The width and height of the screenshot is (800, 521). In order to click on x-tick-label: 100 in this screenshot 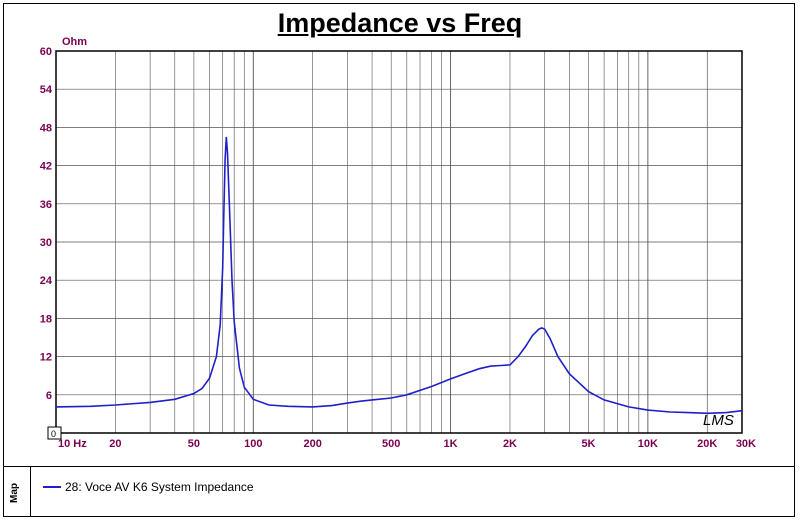, I will do `click(253, 444)`.